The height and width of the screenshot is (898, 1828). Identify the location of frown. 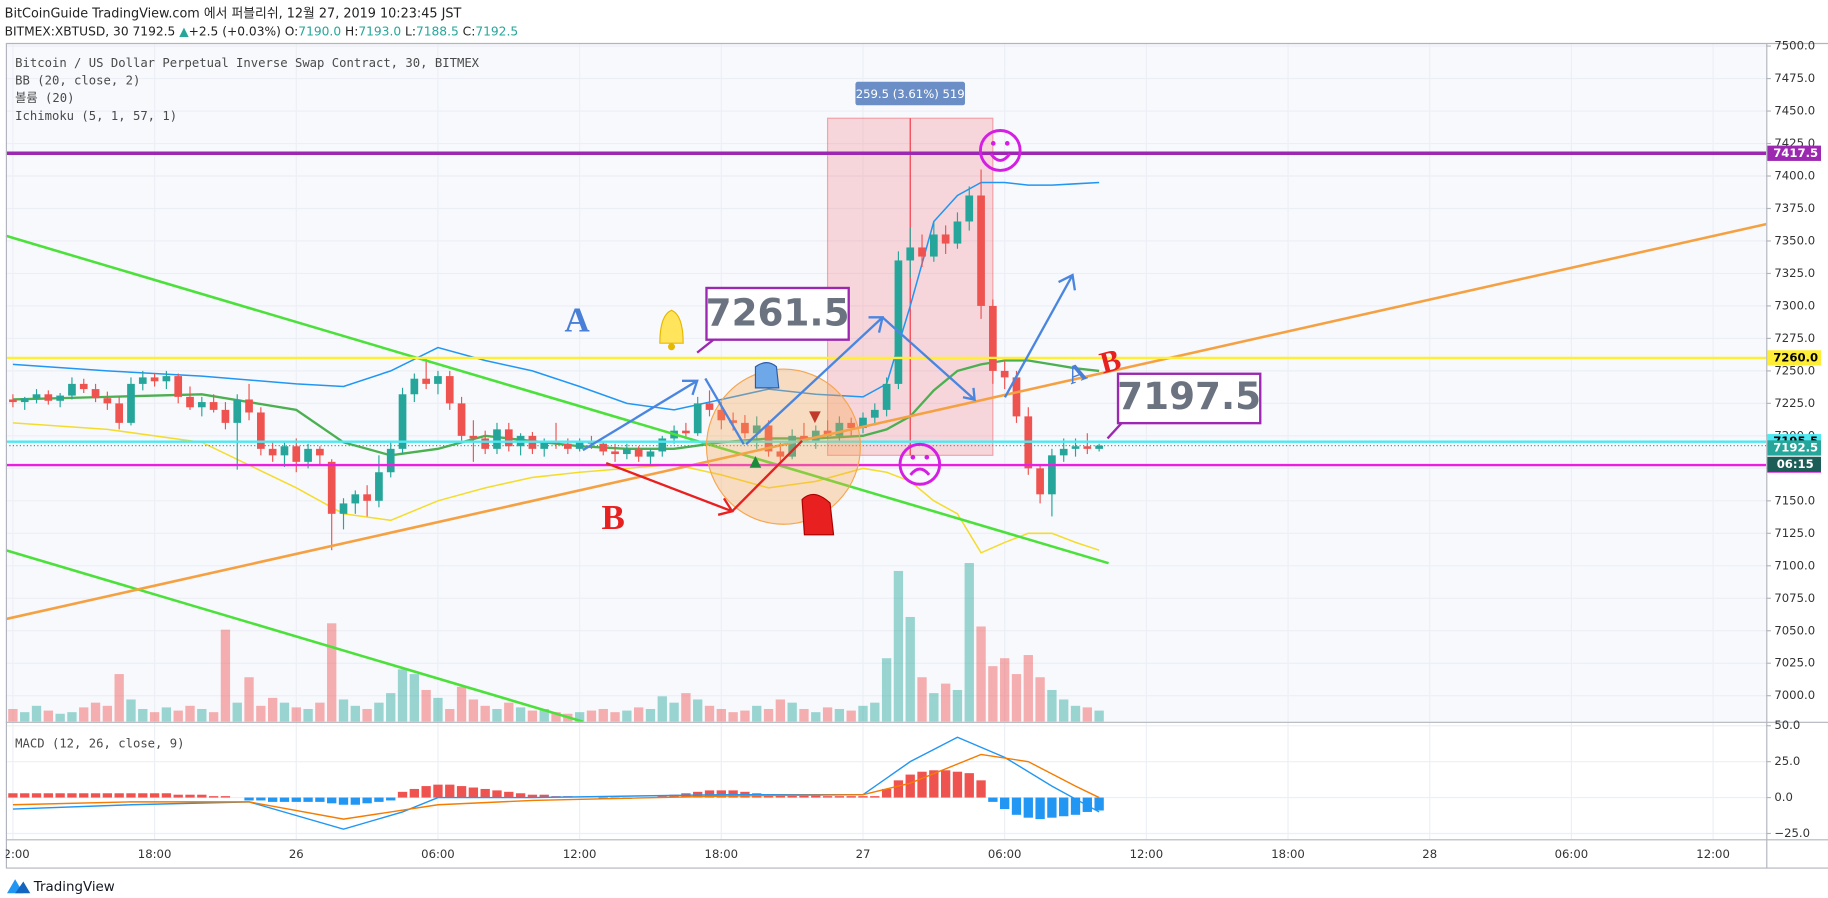
(920, 471).